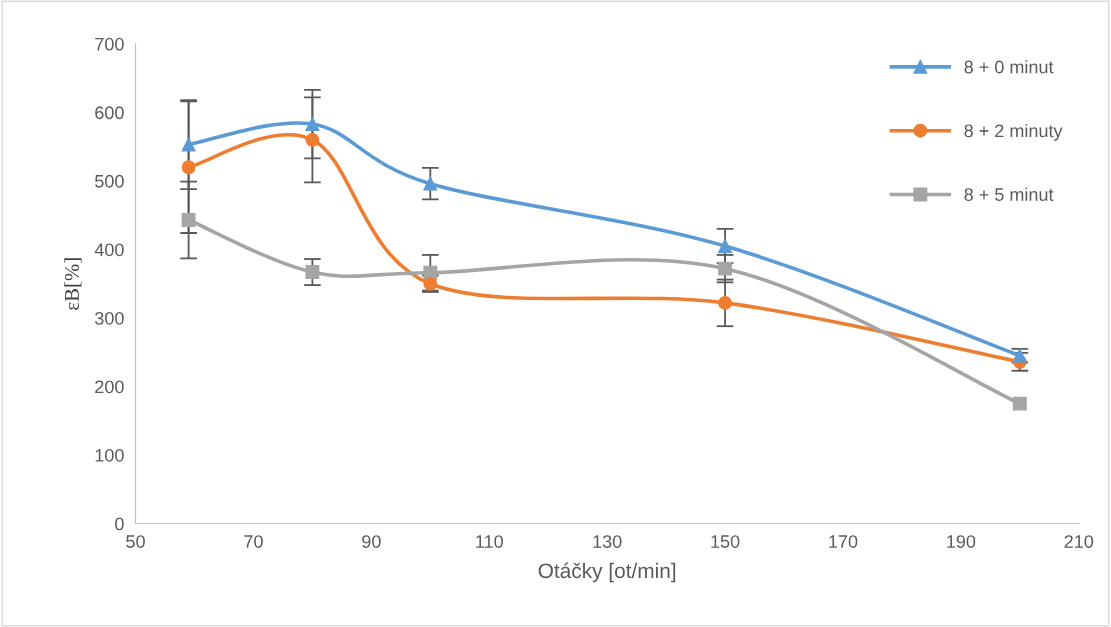 The width and height of the screenshot is (1111, 627). What do you see at coordinates (253, 541) in the screenshot?
I see `x-tick-label: 70` at bounding box center [253, 541].